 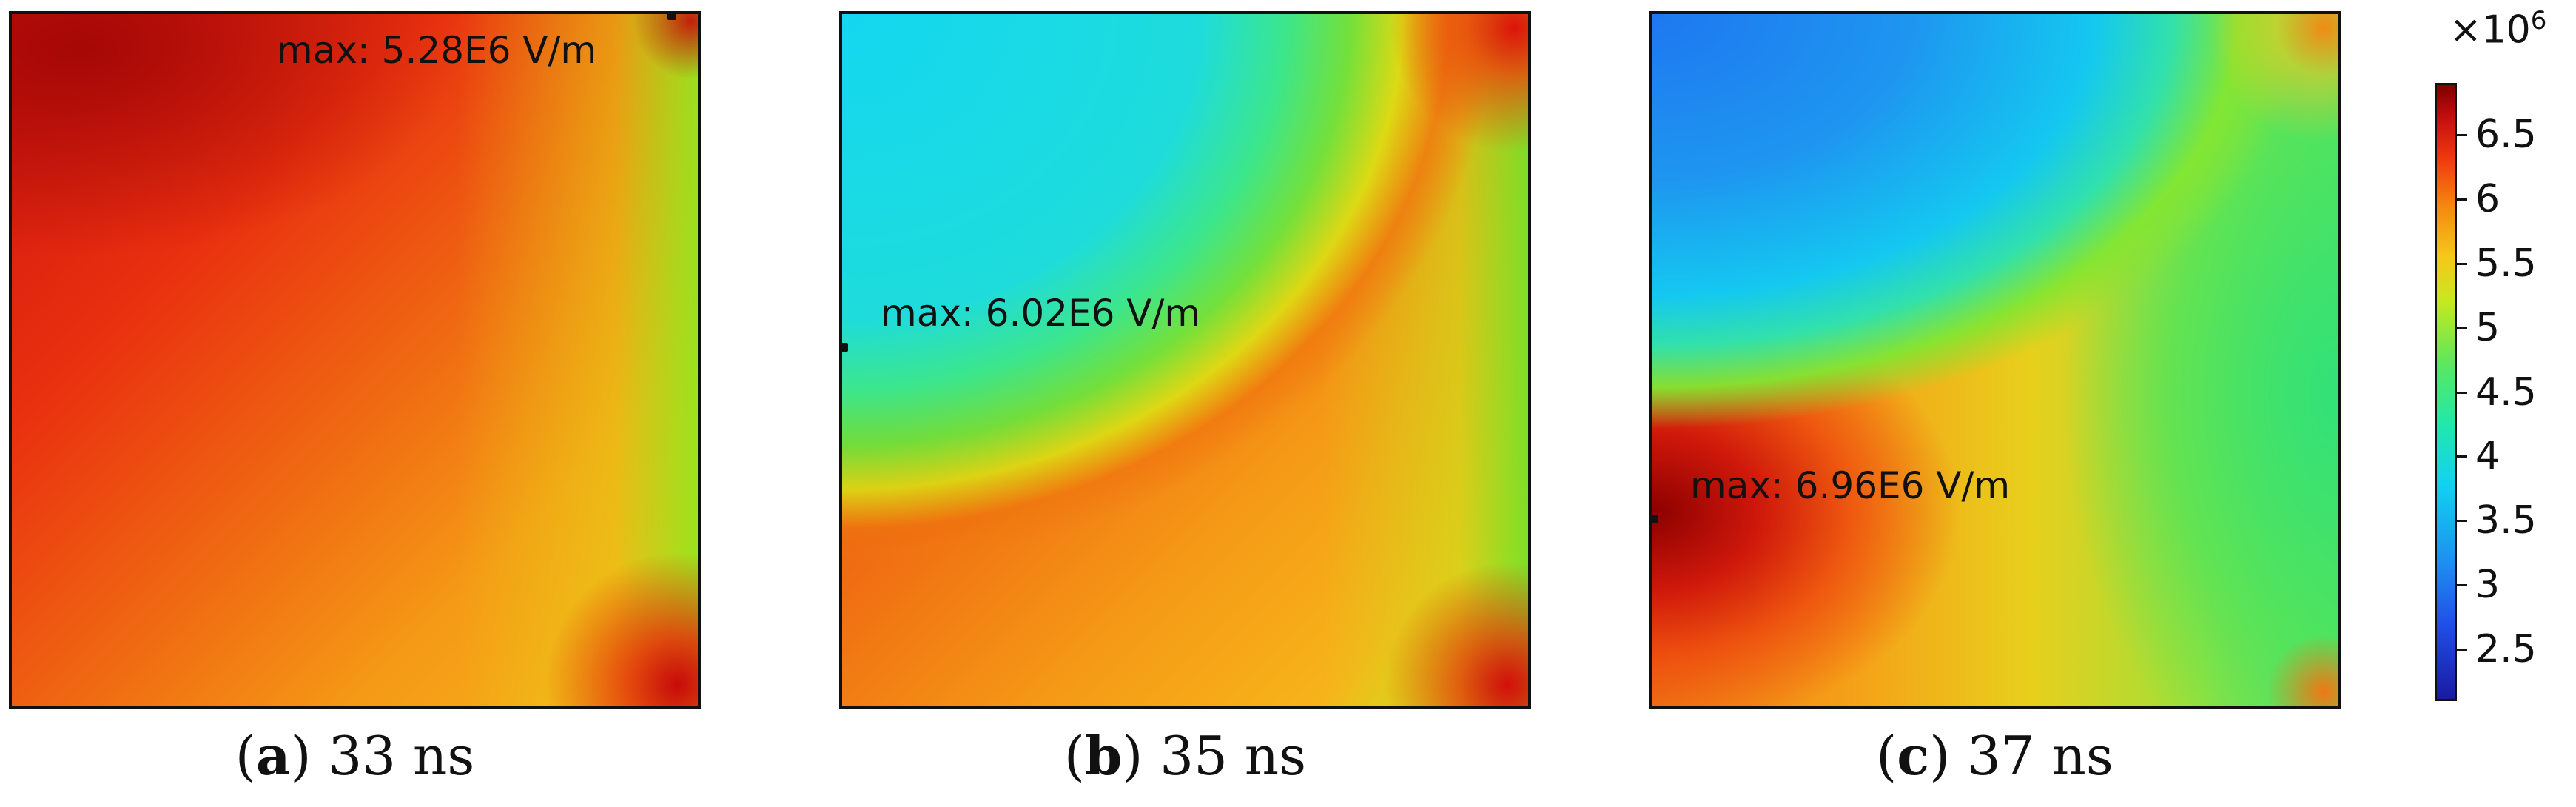 I want to click on caption-letter-b: b, so click(x=1103, y=755).